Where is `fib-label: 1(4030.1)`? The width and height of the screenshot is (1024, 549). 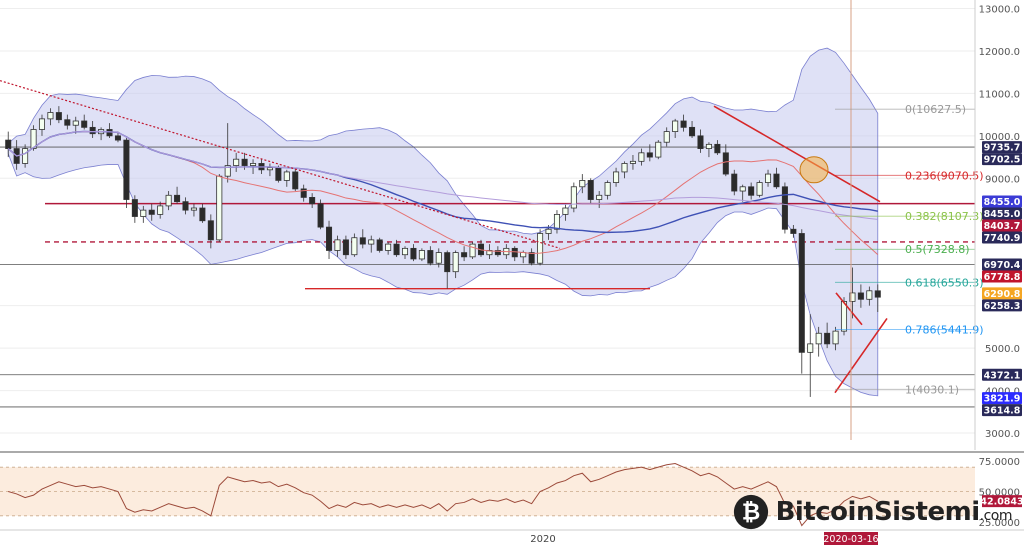
fib-label: 1(4030.1) is located at coordinates (932, 389).